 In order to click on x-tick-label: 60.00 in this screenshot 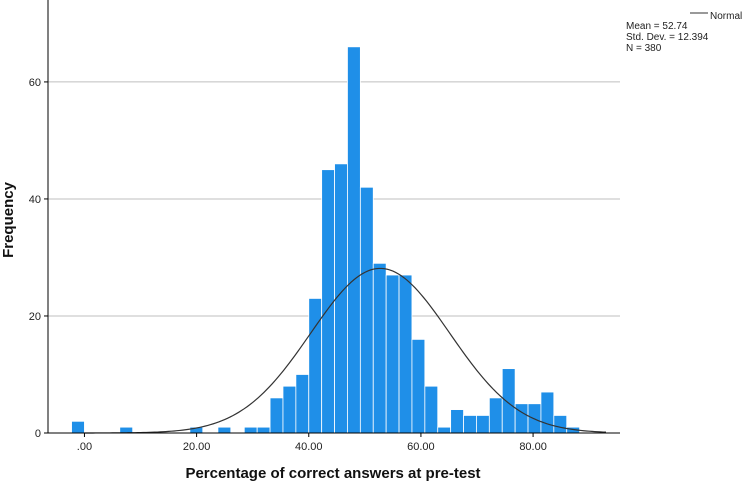, I will do `click(421, 447)`.